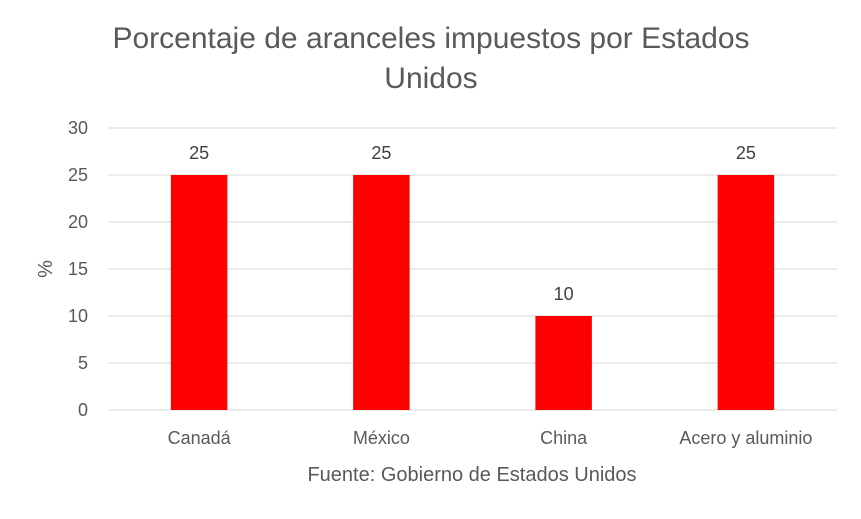 This screenshot has height=519, width=861. I want to click on y-tick-label-4: 20, so click(78, 222).